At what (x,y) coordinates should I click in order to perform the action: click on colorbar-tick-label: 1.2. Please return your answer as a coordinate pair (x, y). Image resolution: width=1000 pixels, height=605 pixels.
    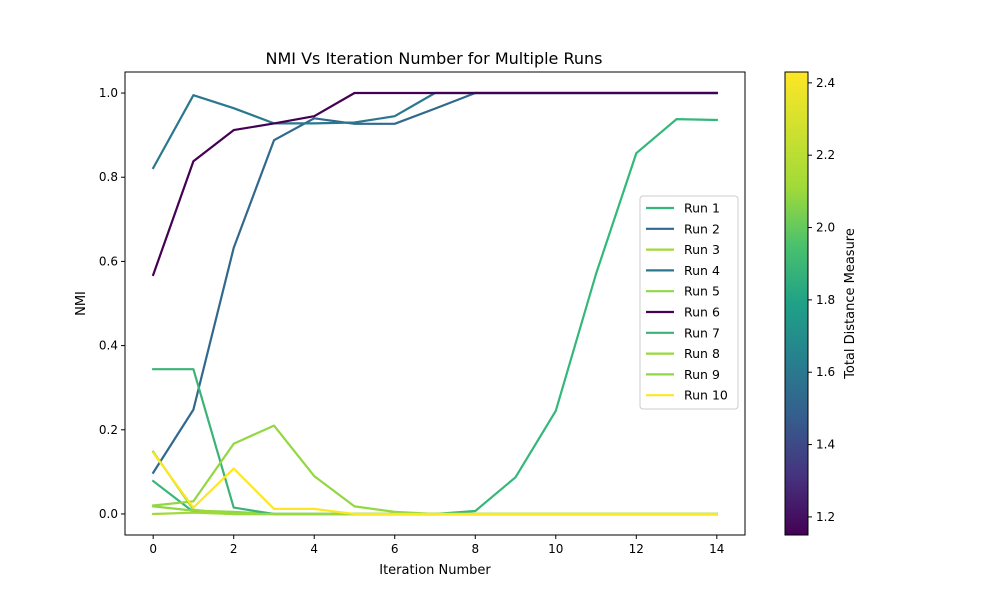
    Looking at the image, I should click on (825, 517).